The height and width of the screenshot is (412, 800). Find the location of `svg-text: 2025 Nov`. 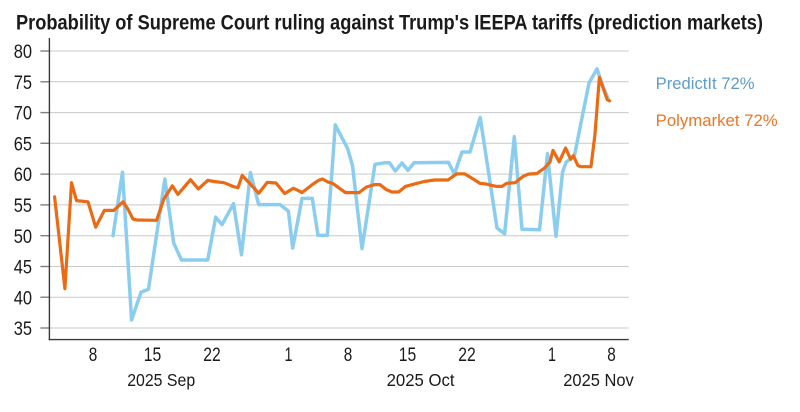

svg-text: 2025 Nov is located at coordinates (598, 380).